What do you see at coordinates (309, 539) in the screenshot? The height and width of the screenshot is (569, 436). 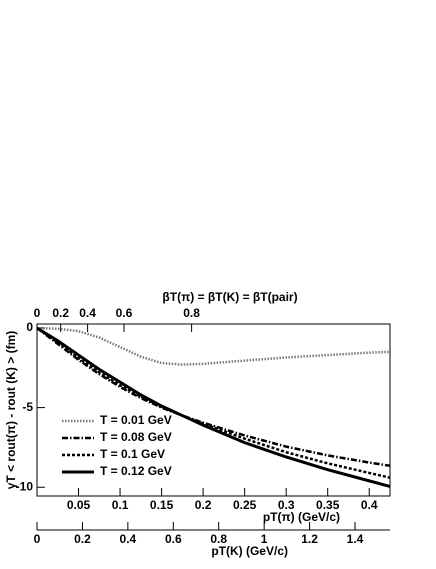 I see `xk-tick-label: 1.2` at bounding box center [309, 539].